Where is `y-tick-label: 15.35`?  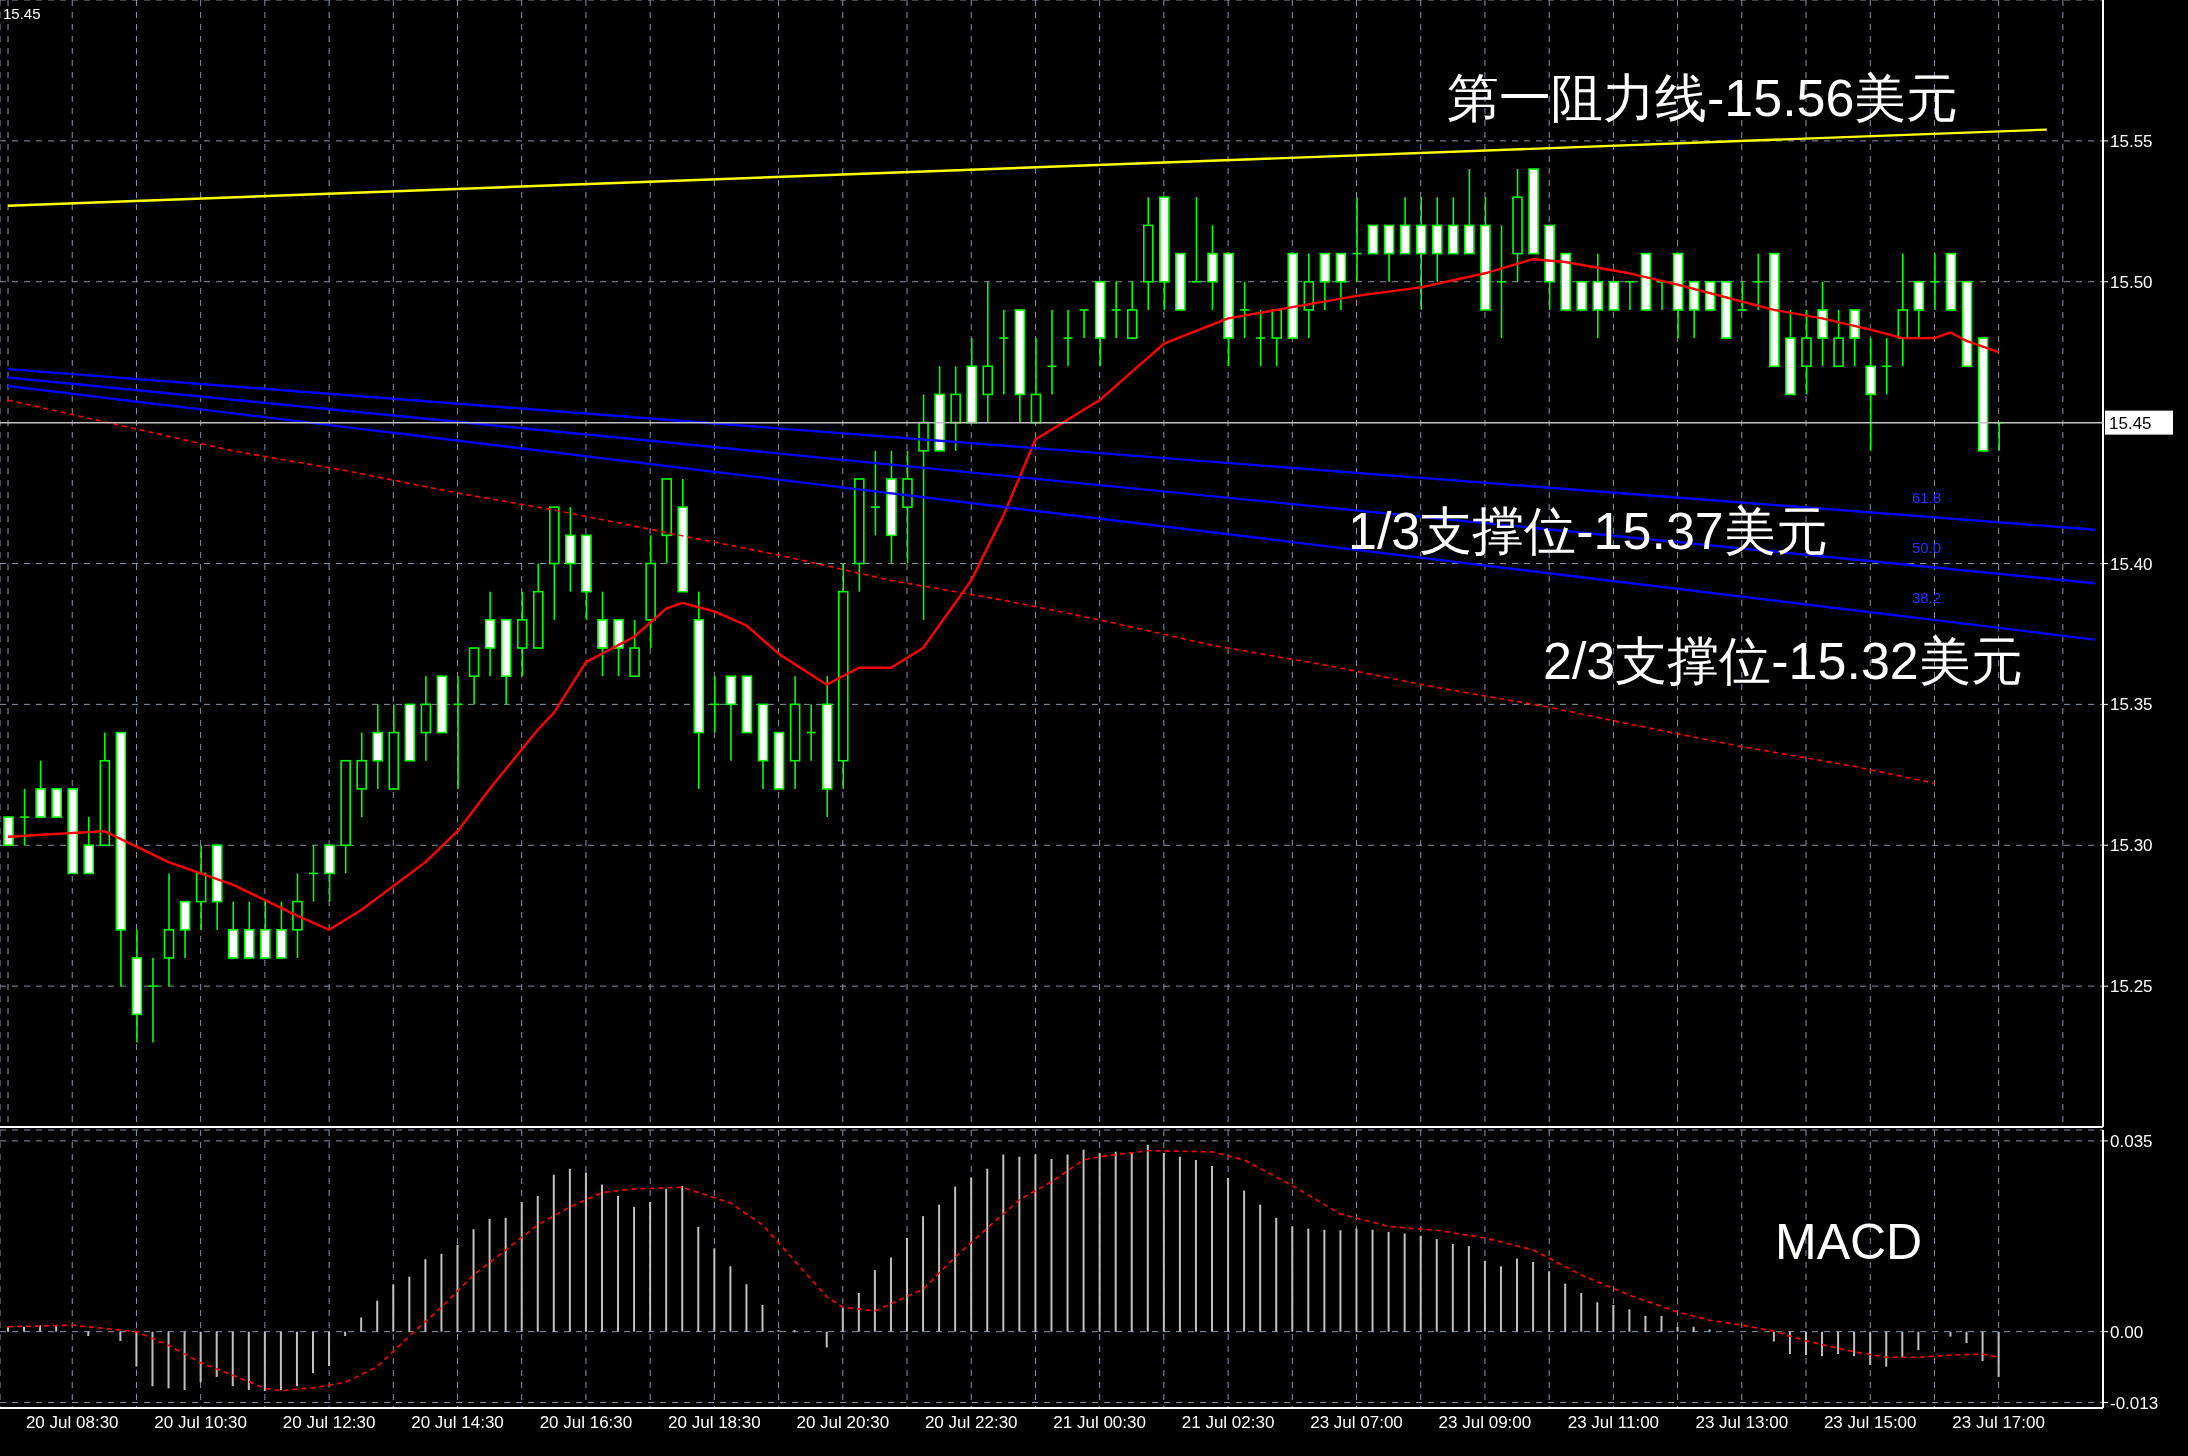 y-tick-label: 15.35 is located at coordinates (2131, 705).